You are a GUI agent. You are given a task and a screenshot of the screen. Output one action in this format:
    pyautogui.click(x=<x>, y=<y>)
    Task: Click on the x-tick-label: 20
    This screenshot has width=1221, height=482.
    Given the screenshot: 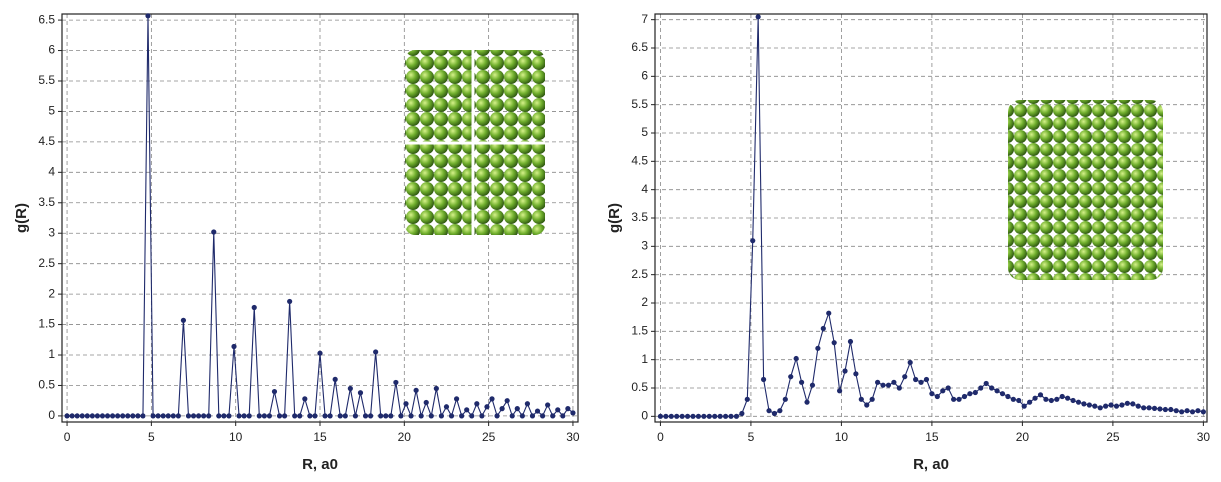 What is the action you would take?
    pyautogui.click(x=1023, y=437)
    